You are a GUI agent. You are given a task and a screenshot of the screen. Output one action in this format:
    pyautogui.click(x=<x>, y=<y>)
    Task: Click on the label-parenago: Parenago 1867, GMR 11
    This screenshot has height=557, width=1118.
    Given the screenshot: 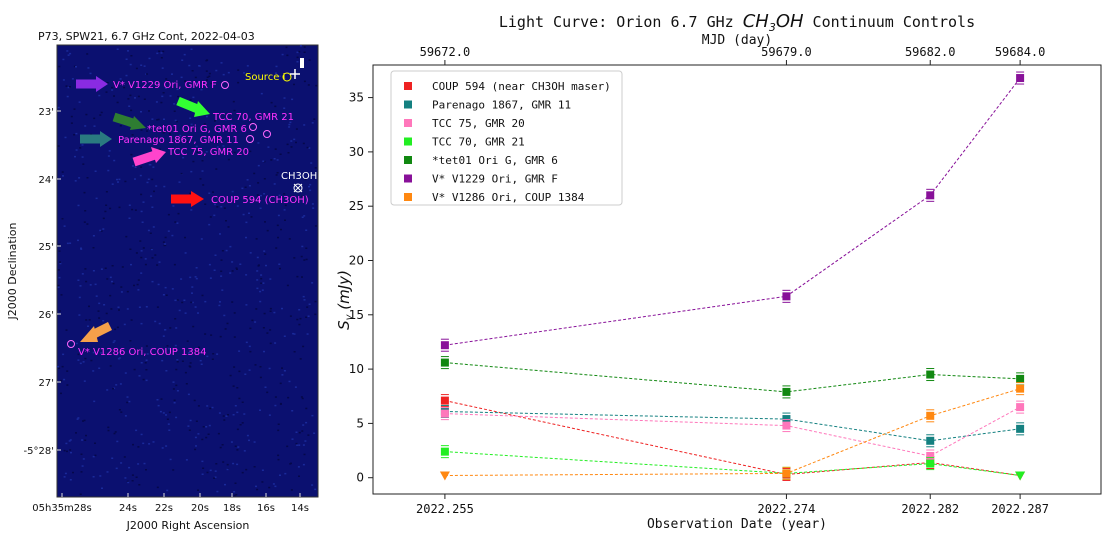 What is the action you would take?
    pyautogui.click(x=178, y=140)
    